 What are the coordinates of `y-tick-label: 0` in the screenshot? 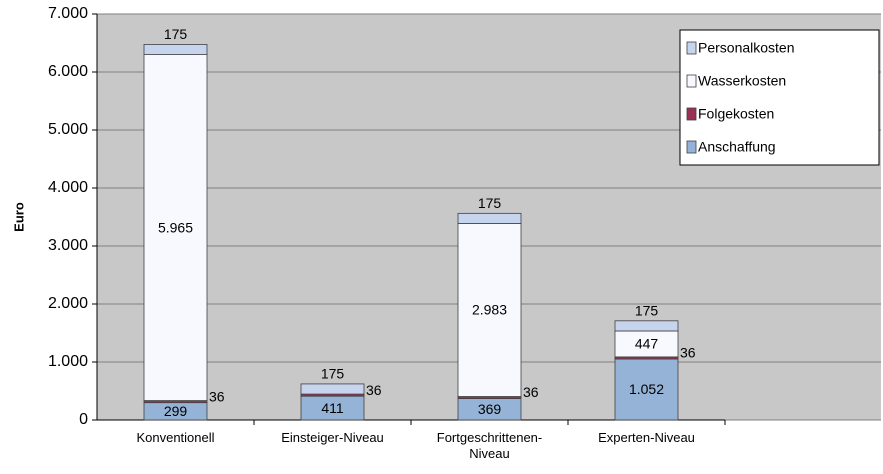 It's located at (83, 419).